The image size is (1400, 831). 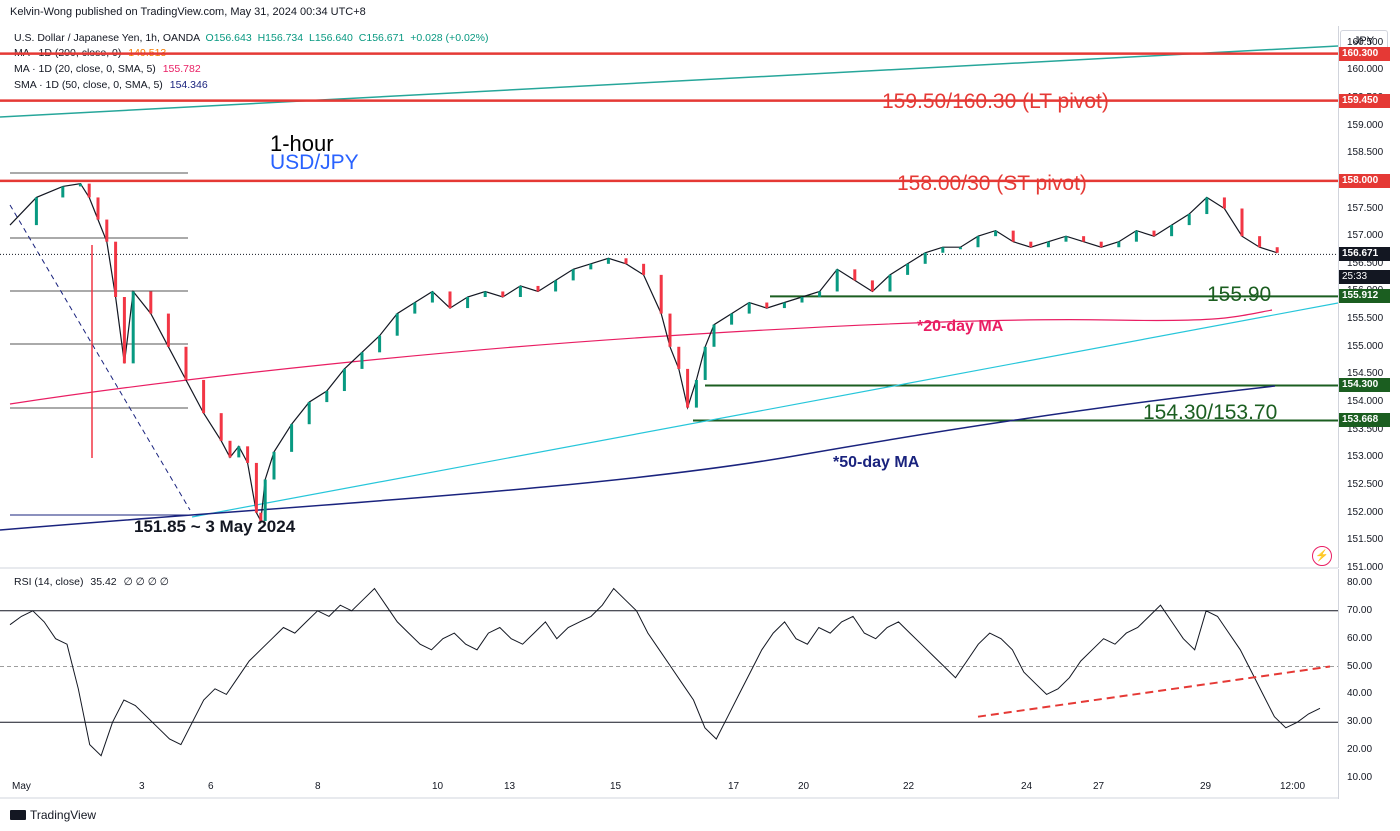 I want to click on time-tick: 10, so click(x=438, y=786).